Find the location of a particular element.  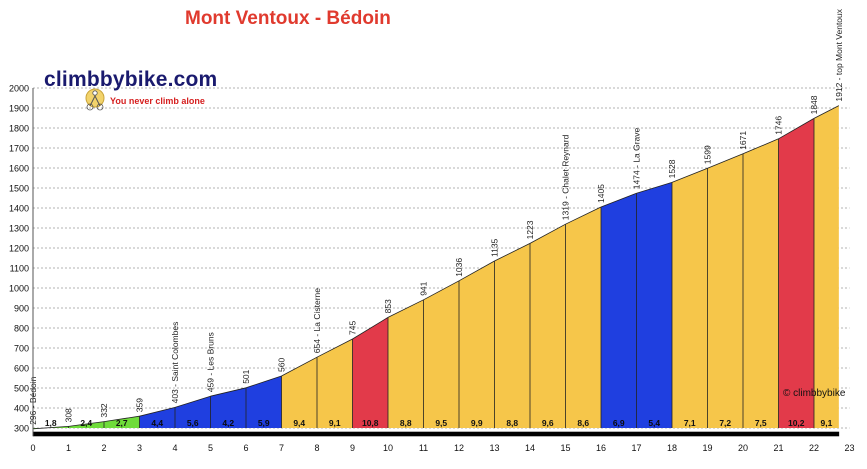

gradient-label: 5,4 is located at coordinates (654, 423).